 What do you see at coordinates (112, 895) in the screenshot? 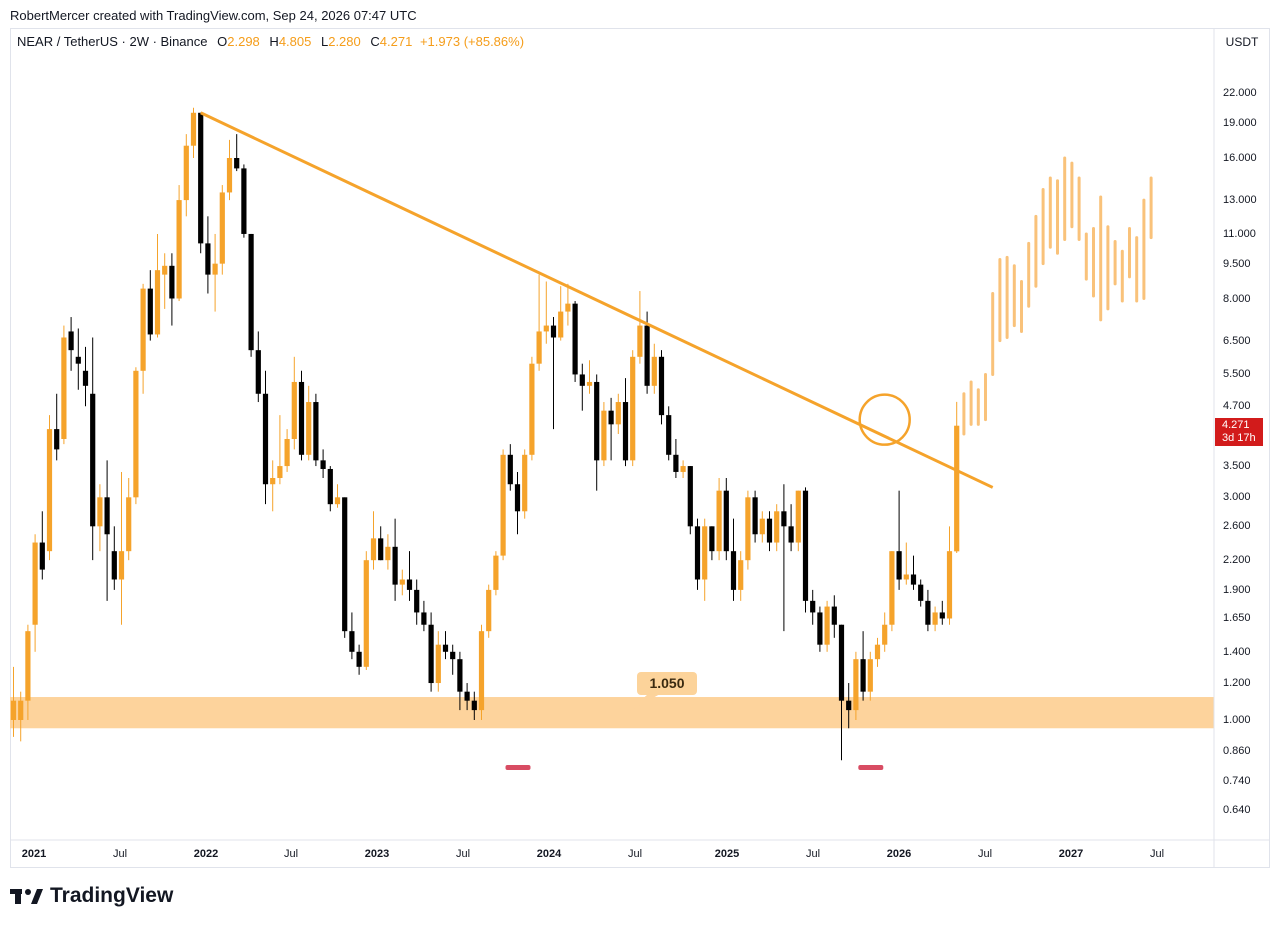
I see `tradingview-wordmark: TradingView` at bounding box center [112, 895].